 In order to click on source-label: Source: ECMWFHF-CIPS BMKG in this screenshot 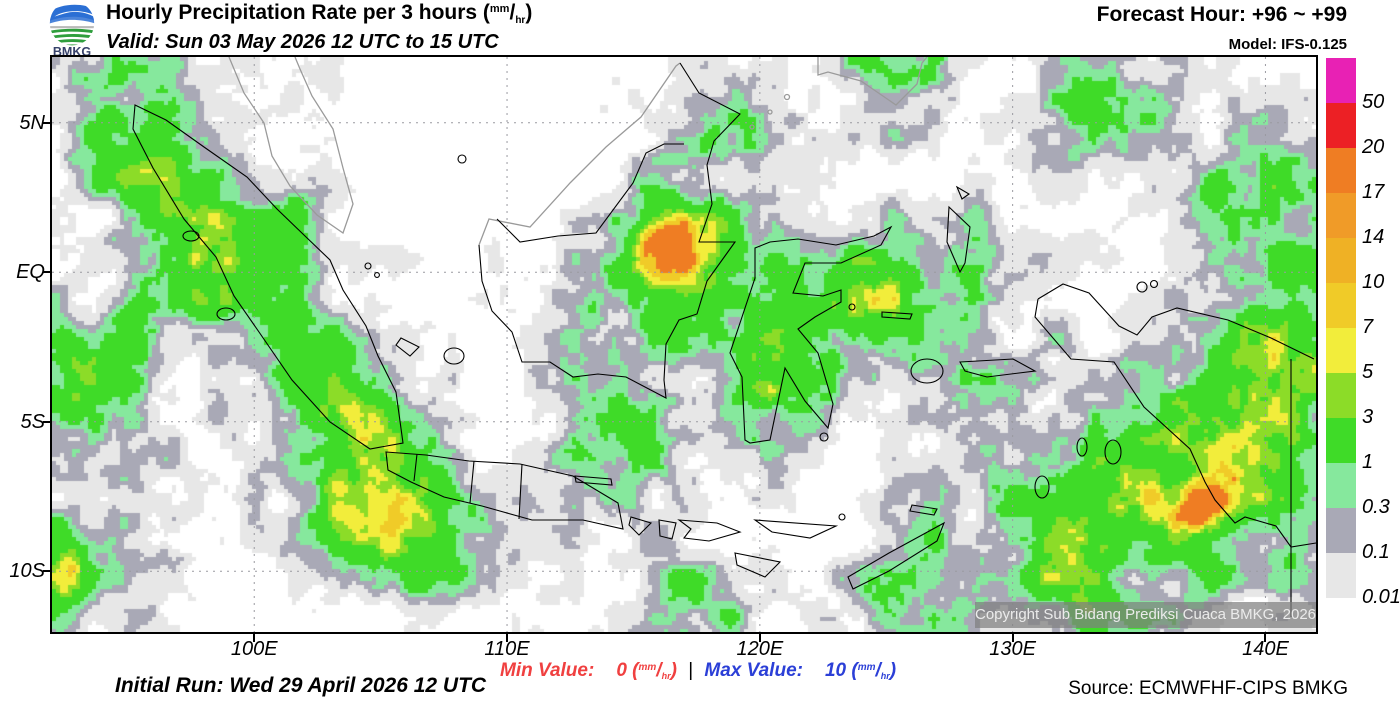, I will do `click(1208, 688)`.